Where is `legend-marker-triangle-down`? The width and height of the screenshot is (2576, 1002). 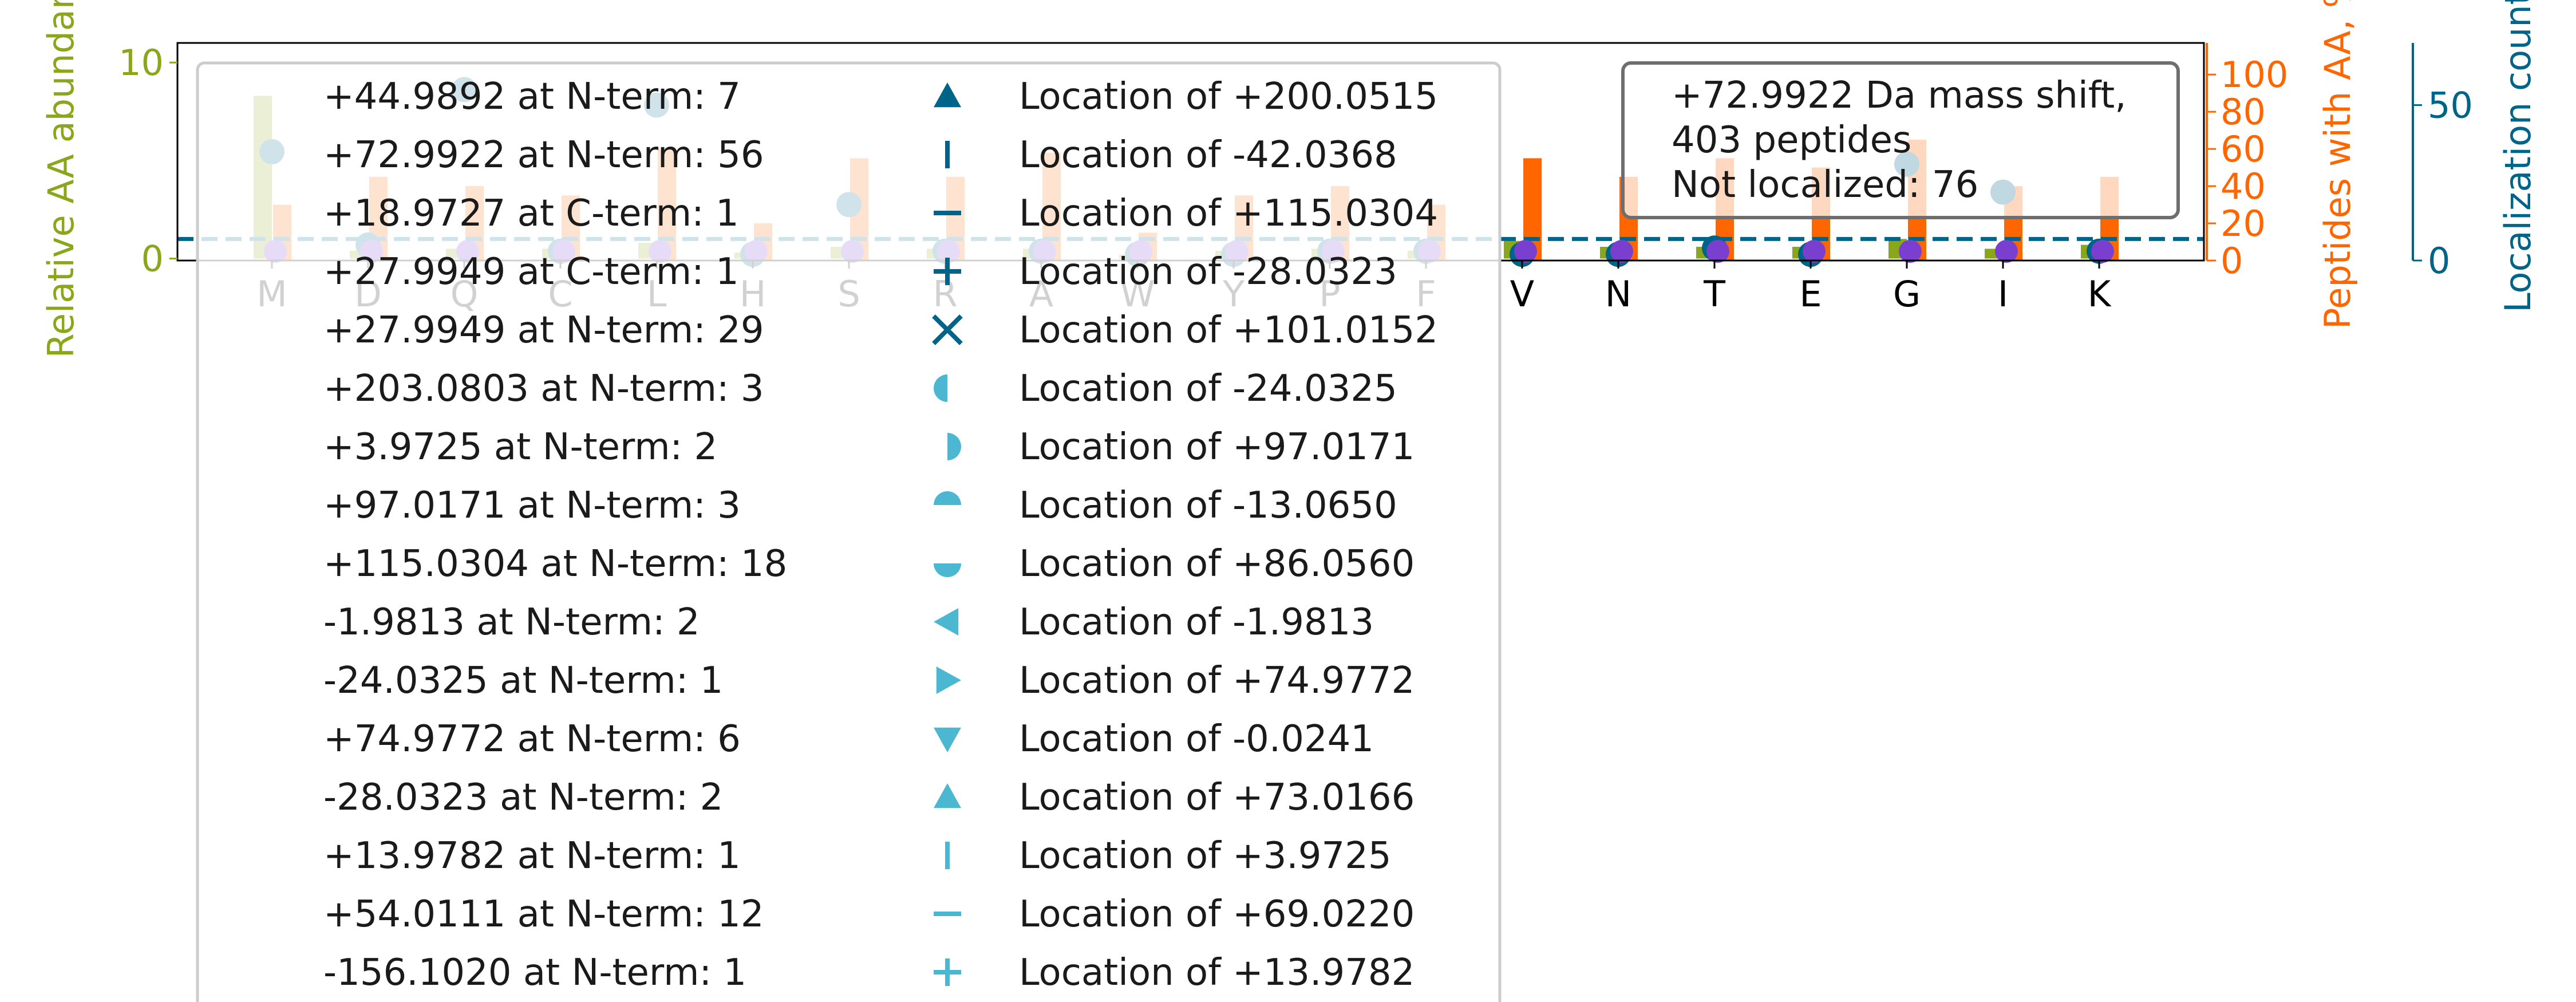 legend-marker-triangle-down is located at coordinates (947, 739).